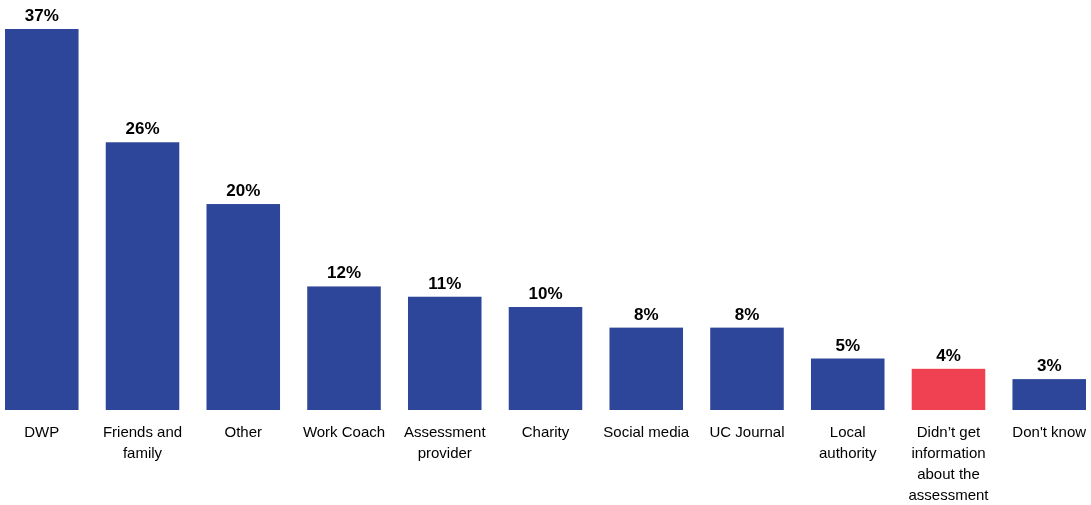 This screenshot has height=505, width=1091. I want to click on data-label: 4%, so click(948, 355).